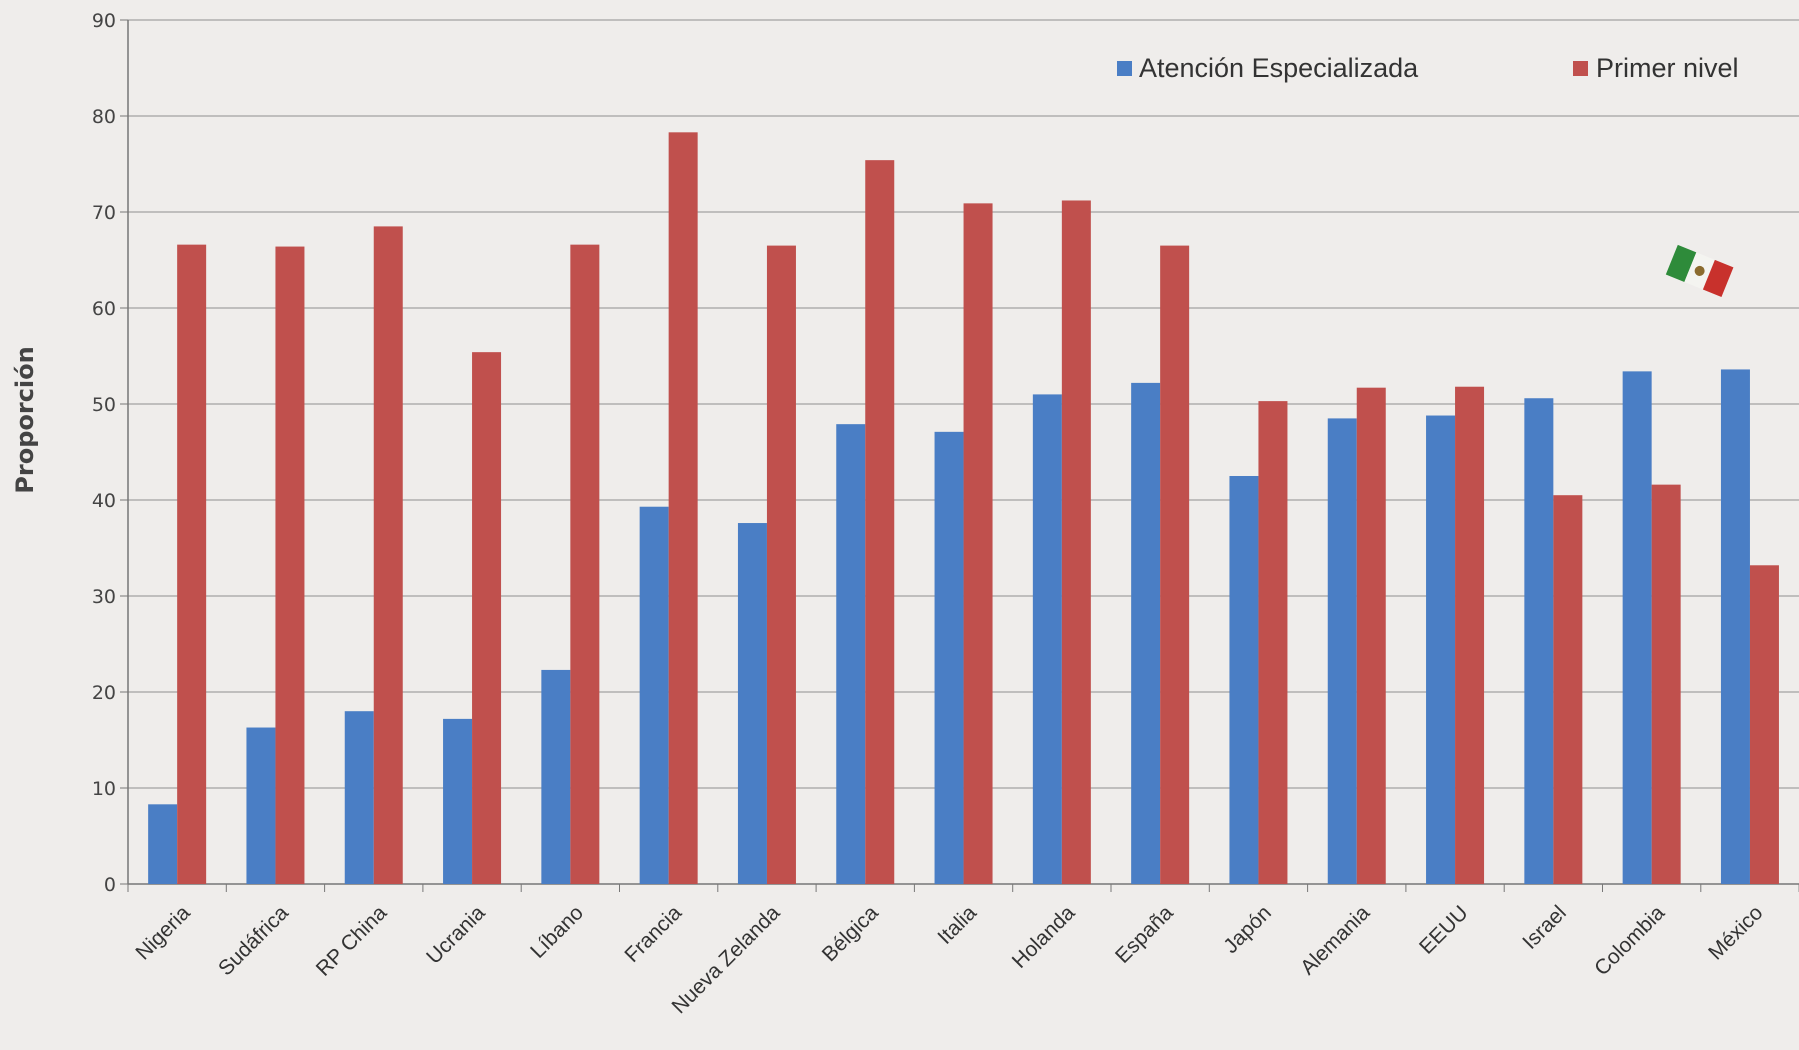 The width and height of the screenshot is (1799, 1050). What do you see at coordinates (352, 941) in the screenshot?
I see `category-label: RP China` at bounding box center [352, 941].